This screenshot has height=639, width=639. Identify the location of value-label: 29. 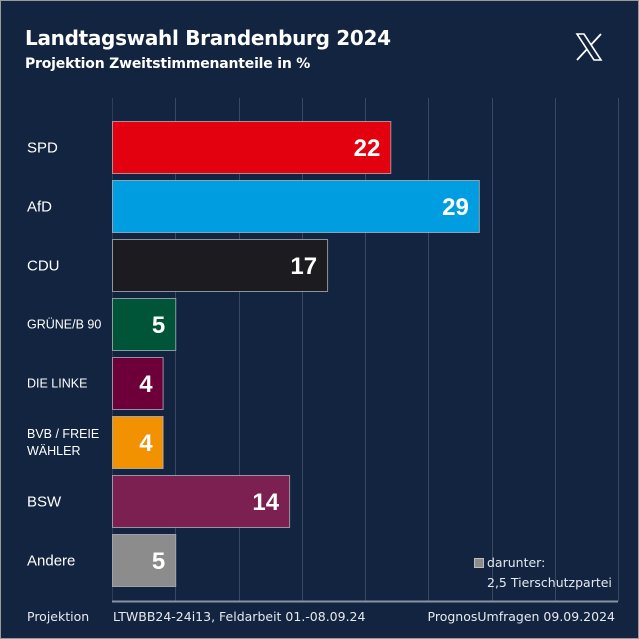
(455, 207).